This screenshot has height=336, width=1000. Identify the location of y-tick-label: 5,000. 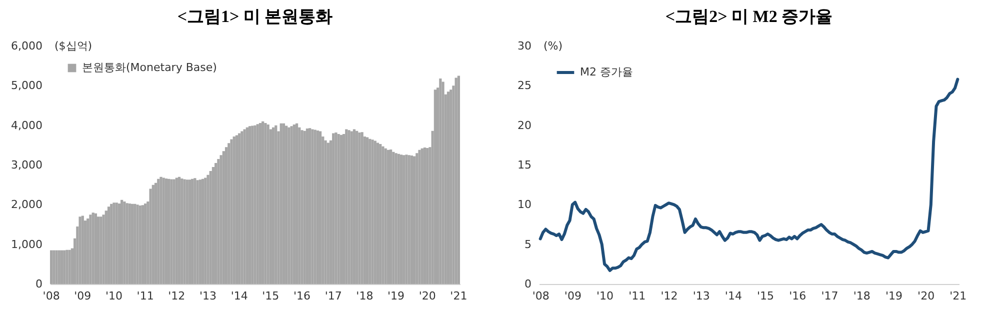
(26, 85).